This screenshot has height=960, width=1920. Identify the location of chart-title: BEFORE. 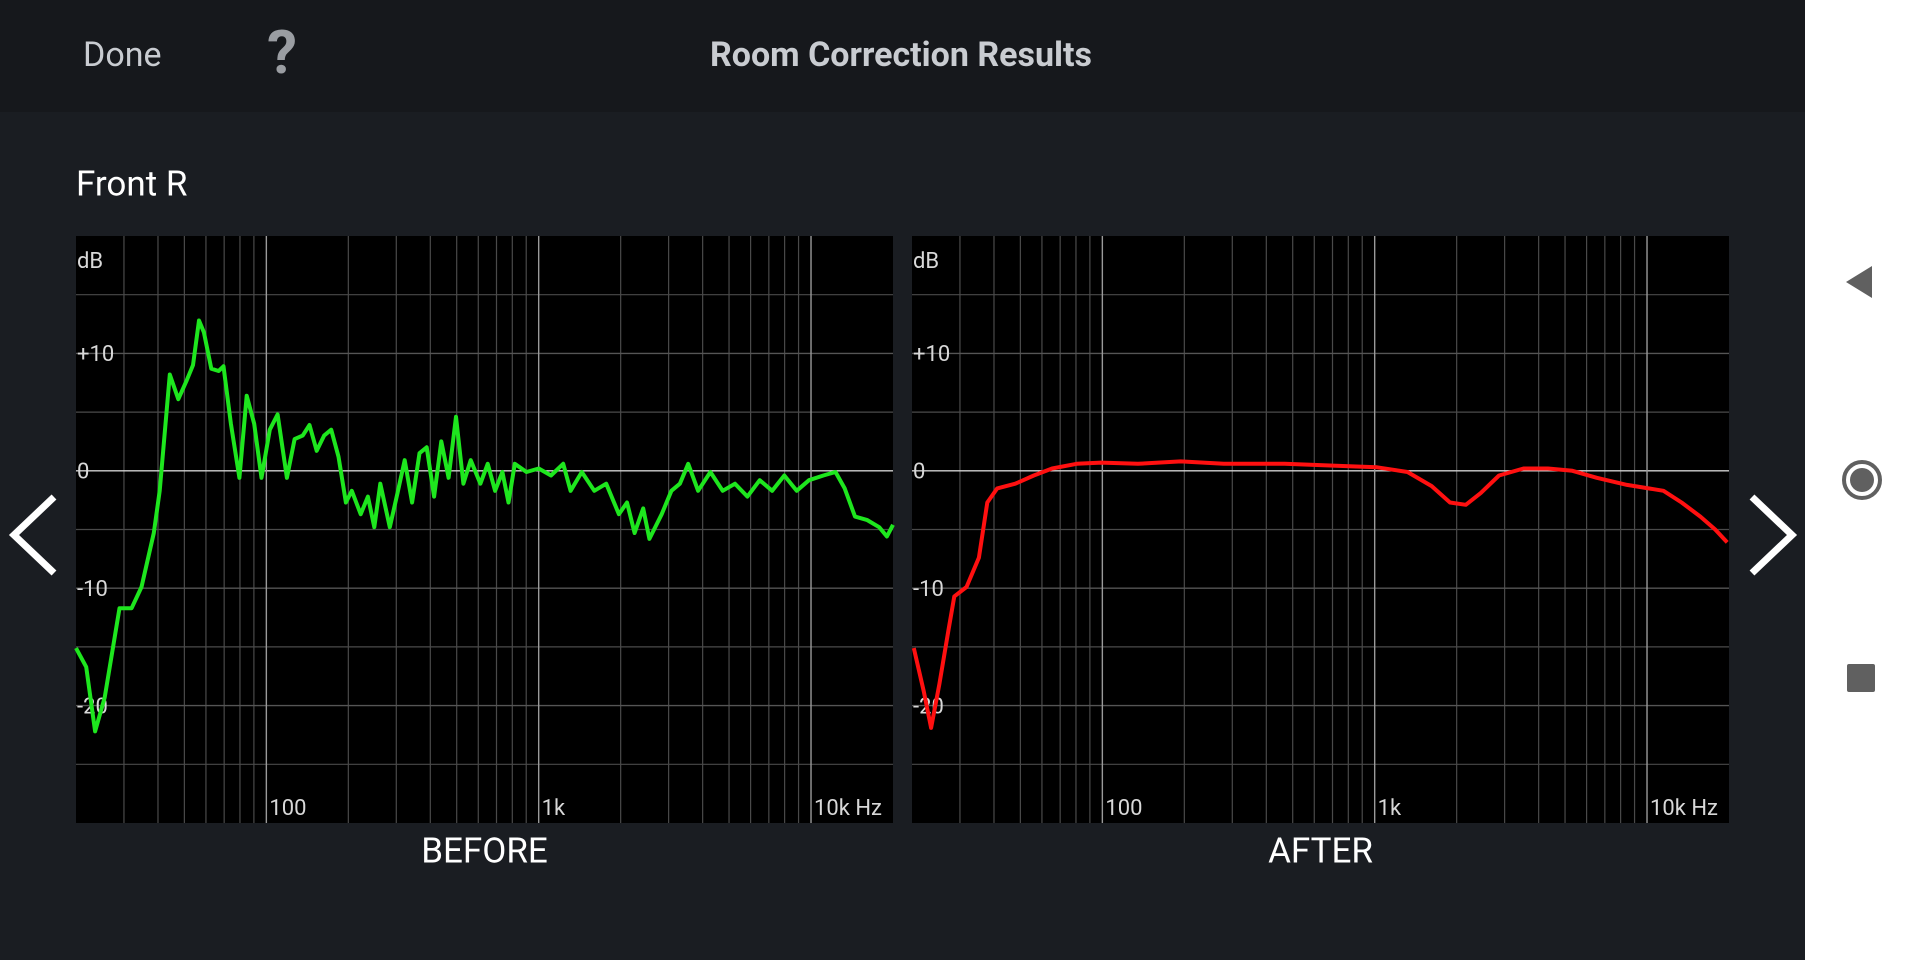
(484, 850).